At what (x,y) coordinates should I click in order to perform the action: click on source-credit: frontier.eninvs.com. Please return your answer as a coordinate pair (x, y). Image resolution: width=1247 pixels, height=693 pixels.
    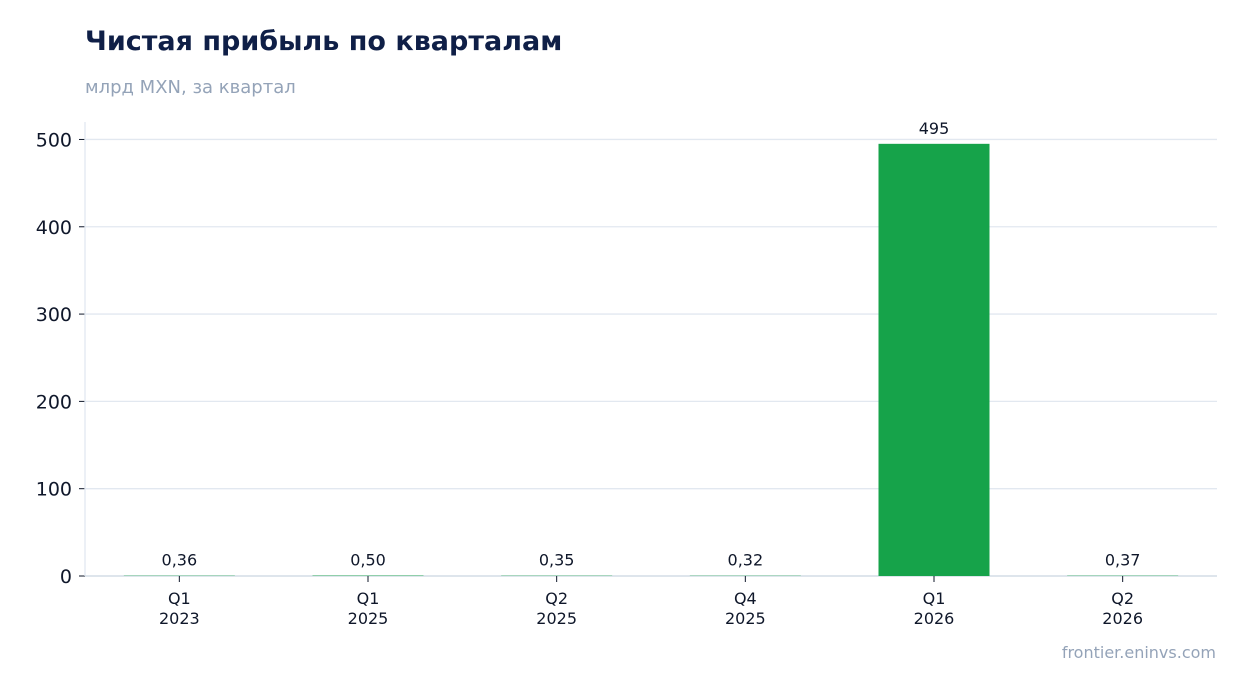
    Looking at the image, I should click on (1138, 652).